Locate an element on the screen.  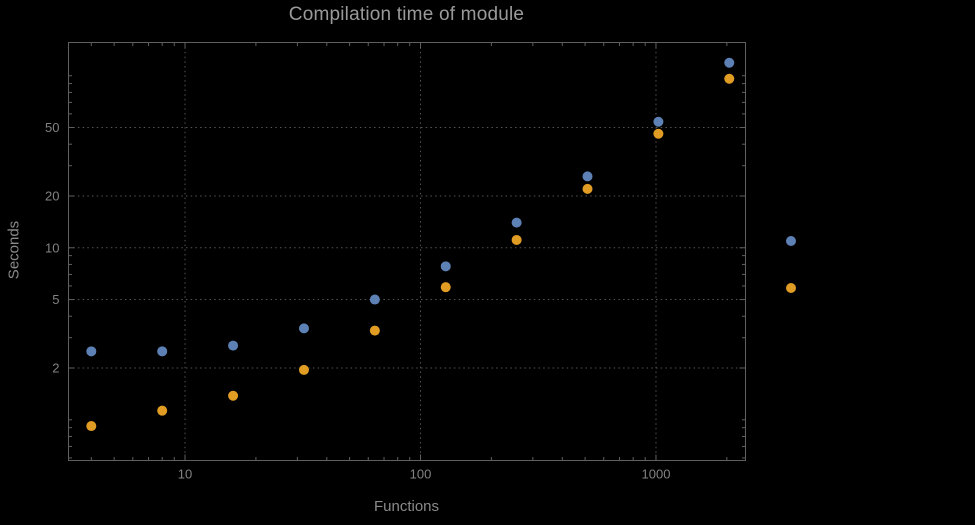
x-tick-label: 100 is located at coordinates (421, 474).